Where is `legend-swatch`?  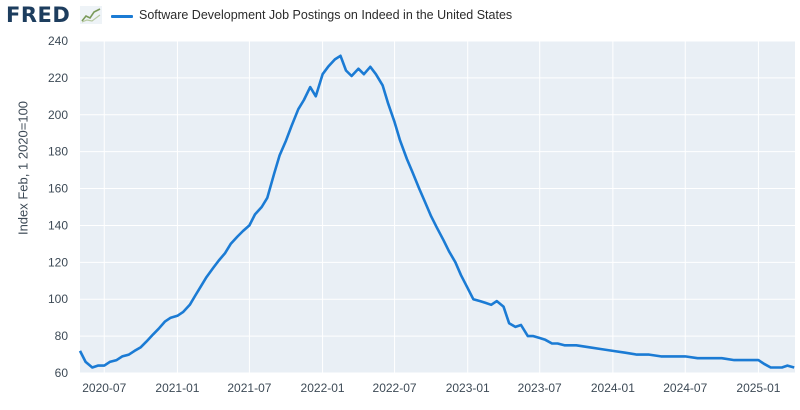 legend-swatch is located at coordinates (122, 16).